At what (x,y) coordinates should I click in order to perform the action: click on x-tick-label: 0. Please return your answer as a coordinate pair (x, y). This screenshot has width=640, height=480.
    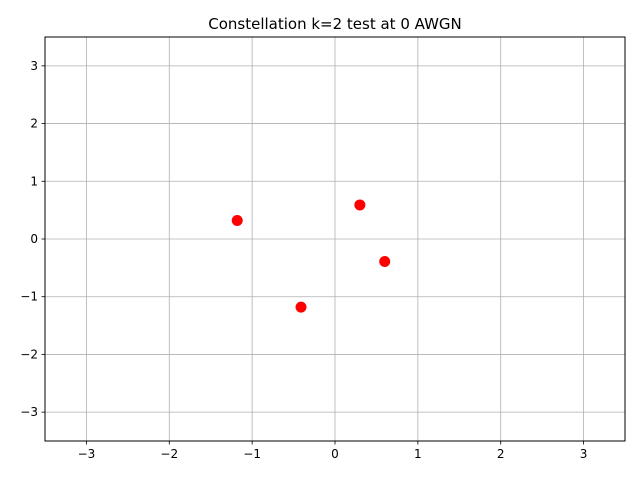
    Looking at the image, I should click on (335, 454).